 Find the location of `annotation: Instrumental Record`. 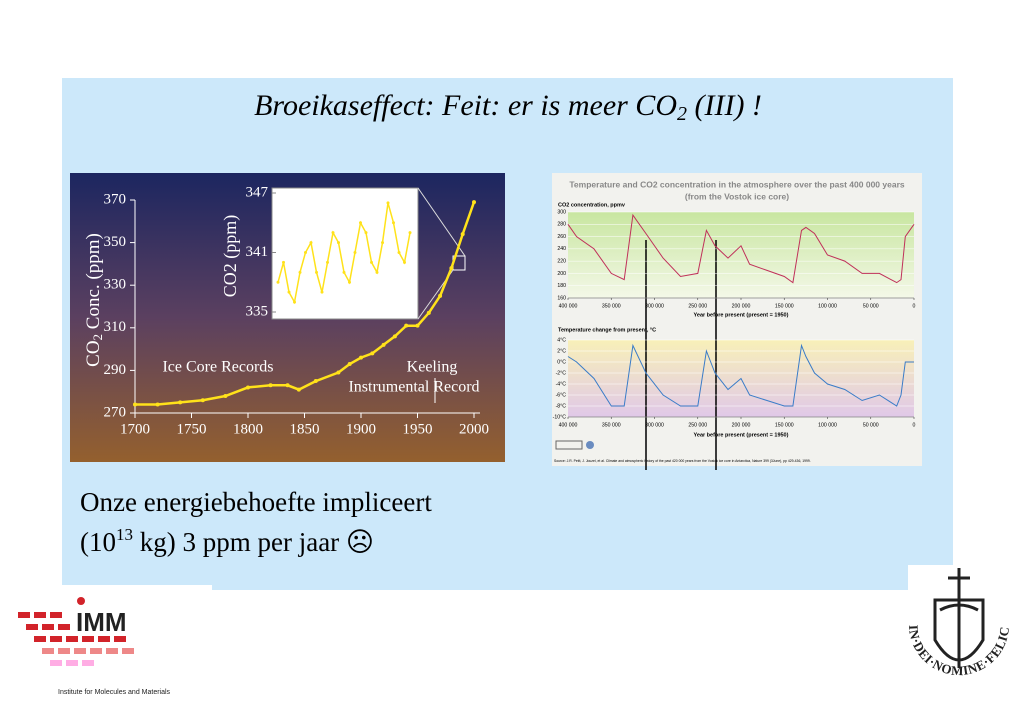

annotation: Instrumental Record is located at coordinates (413, 387).